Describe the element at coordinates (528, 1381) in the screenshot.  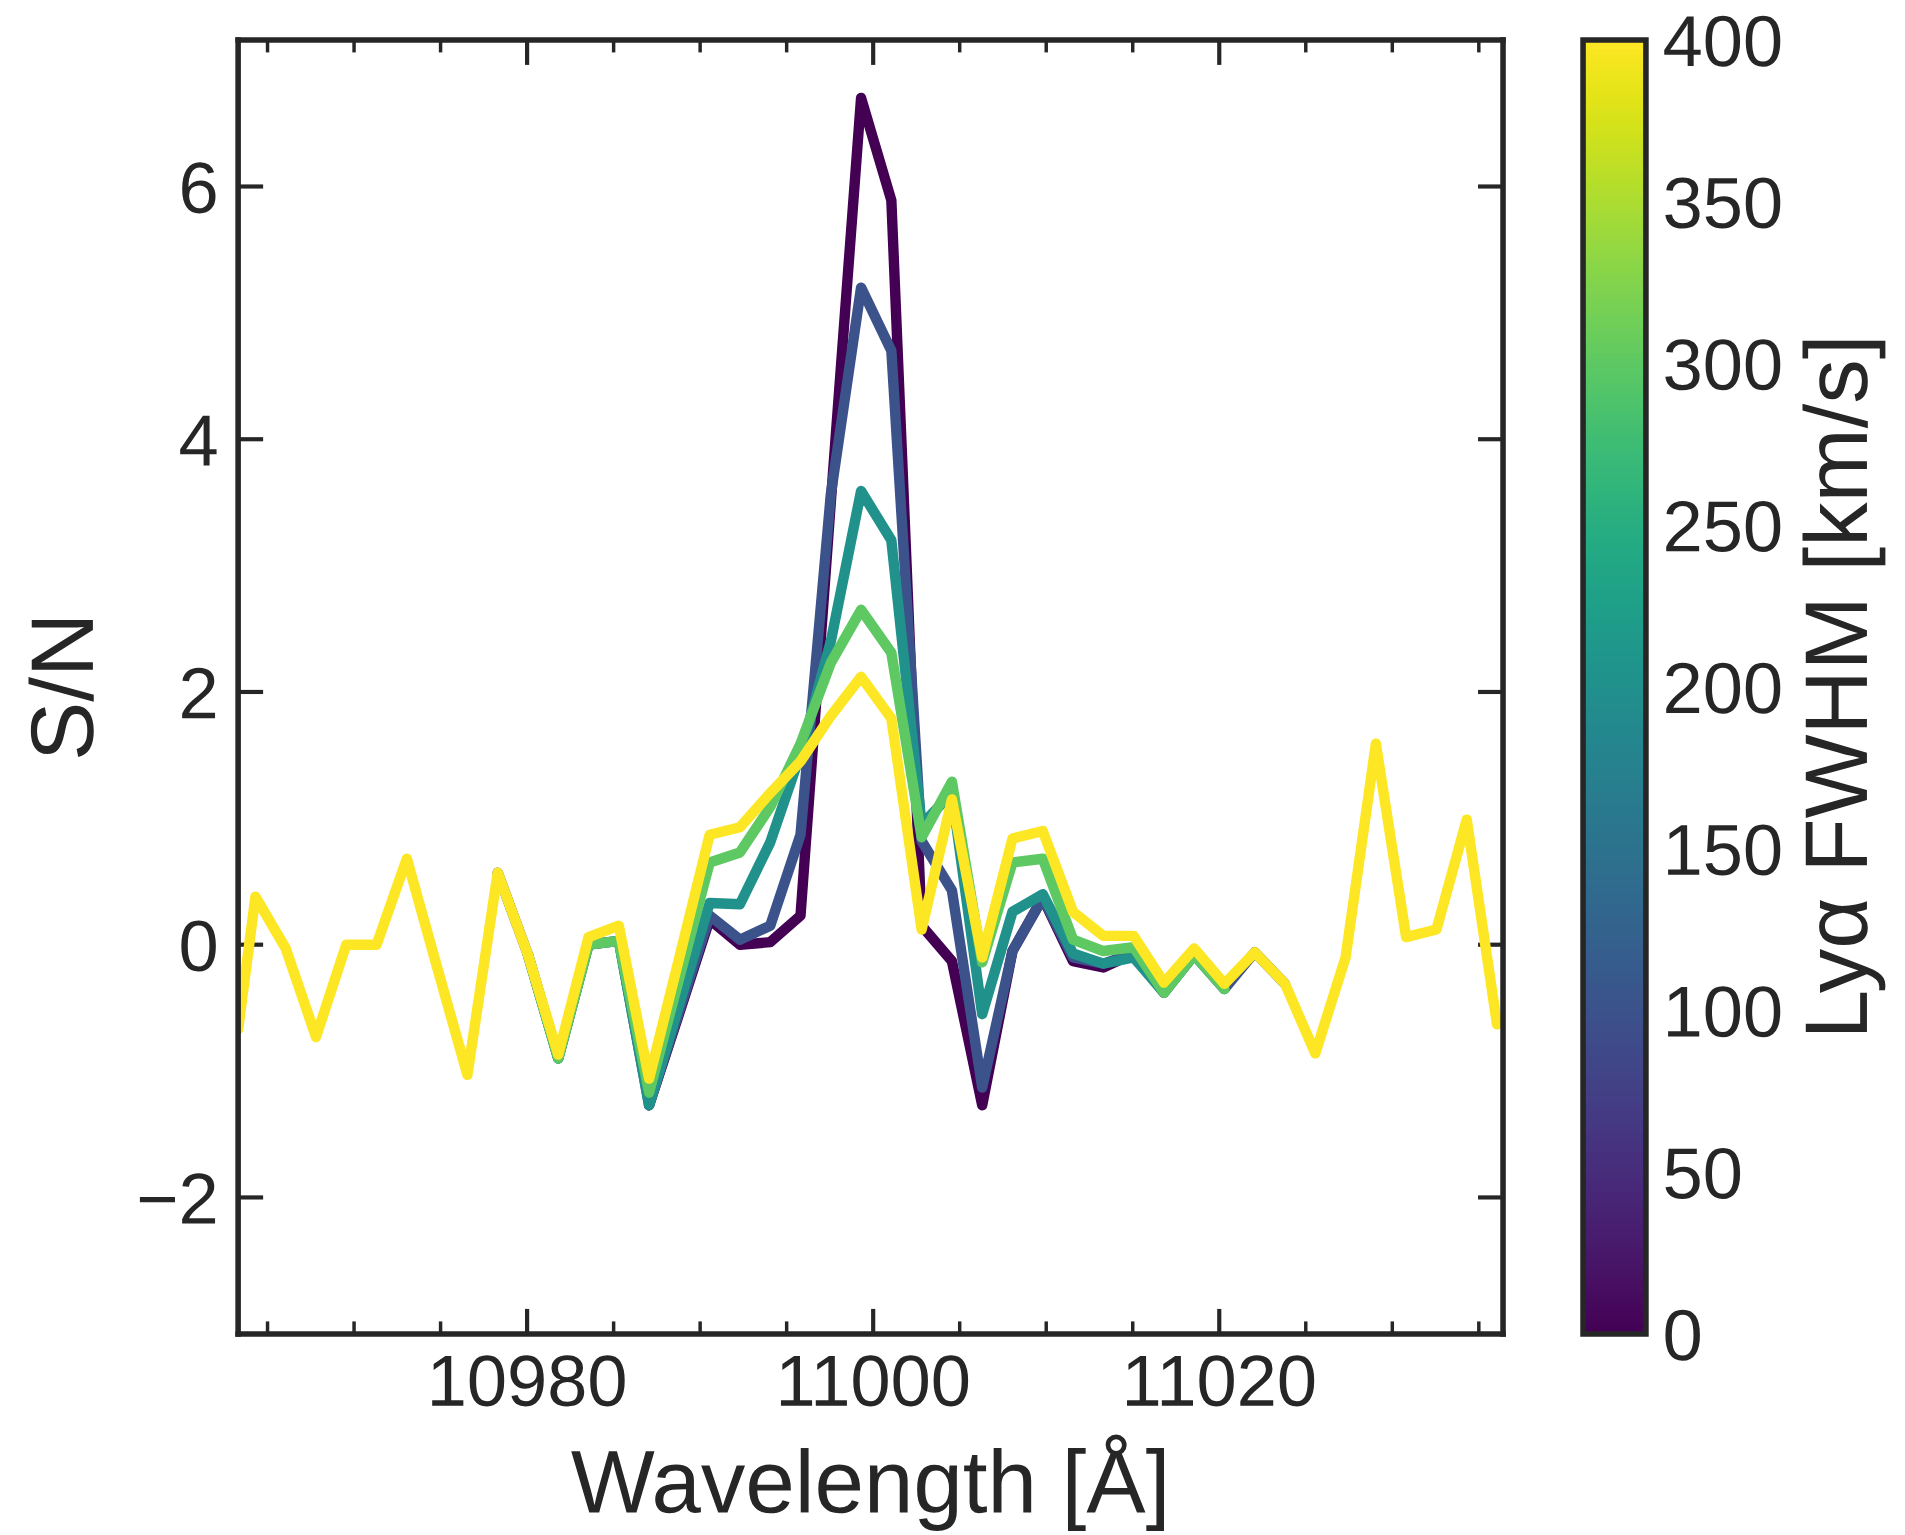
I see `x-tick-label: 10980` at that location.